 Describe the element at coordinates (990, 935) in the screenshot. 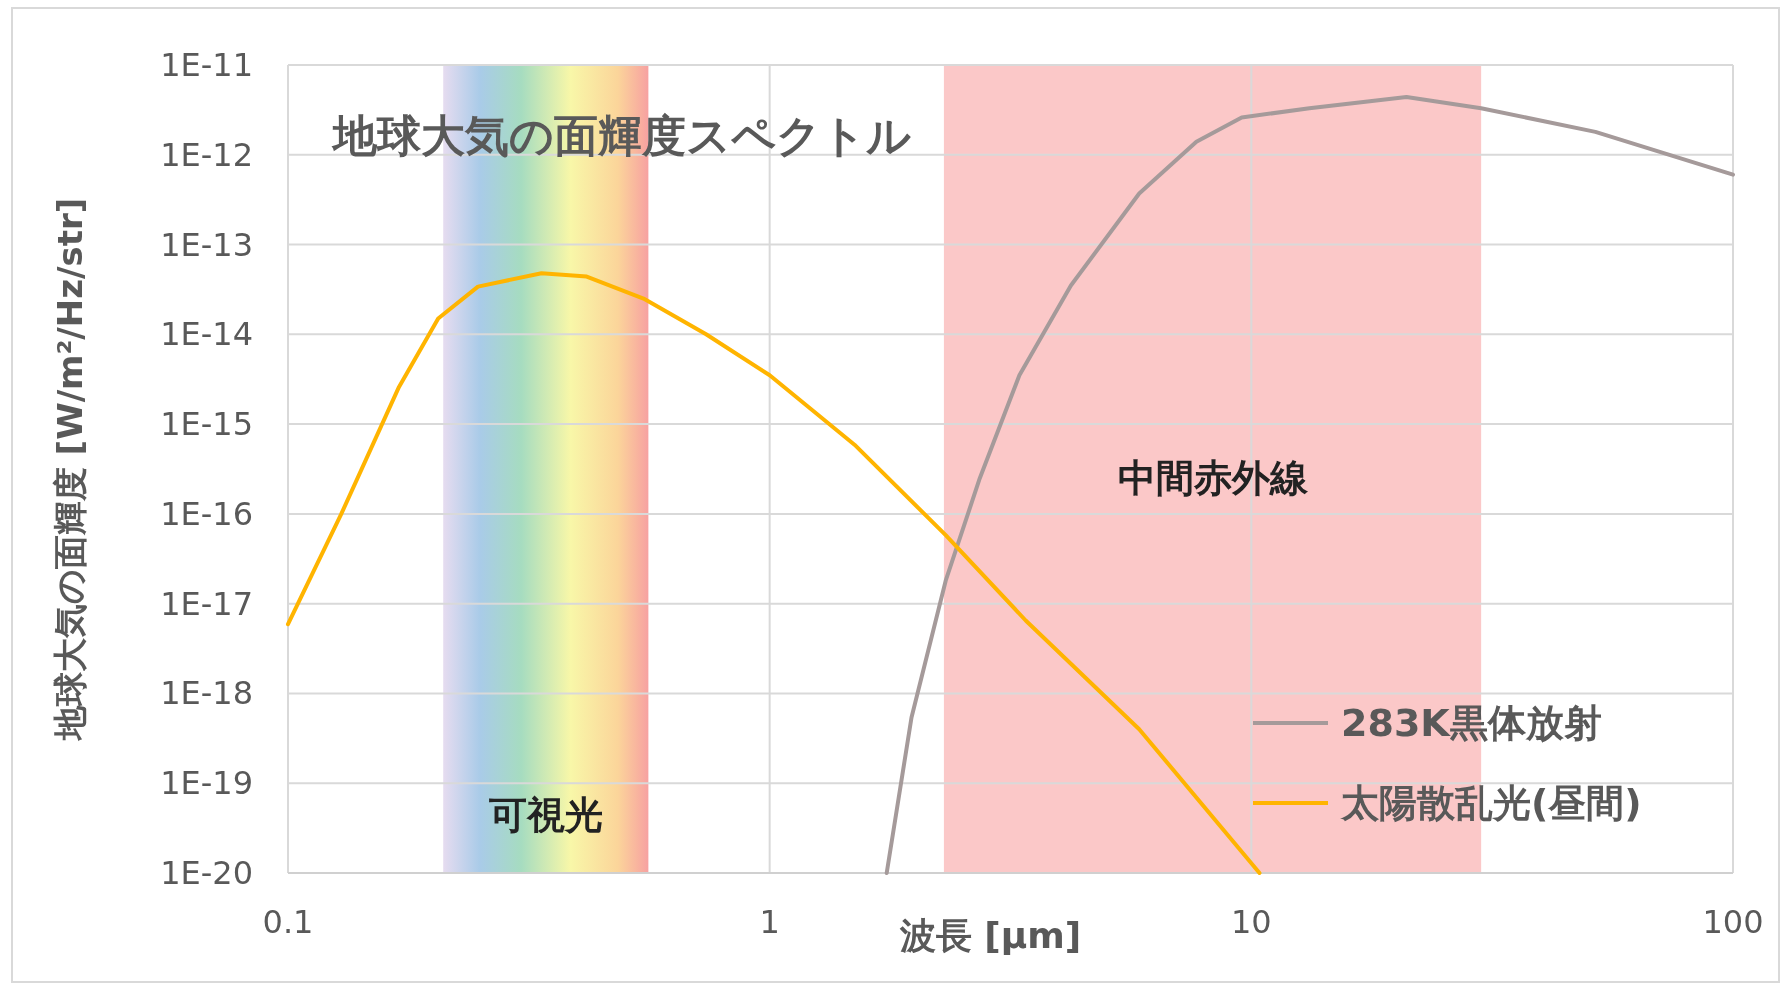

I see `x-axis-title: 波長 [µm]` at that location.